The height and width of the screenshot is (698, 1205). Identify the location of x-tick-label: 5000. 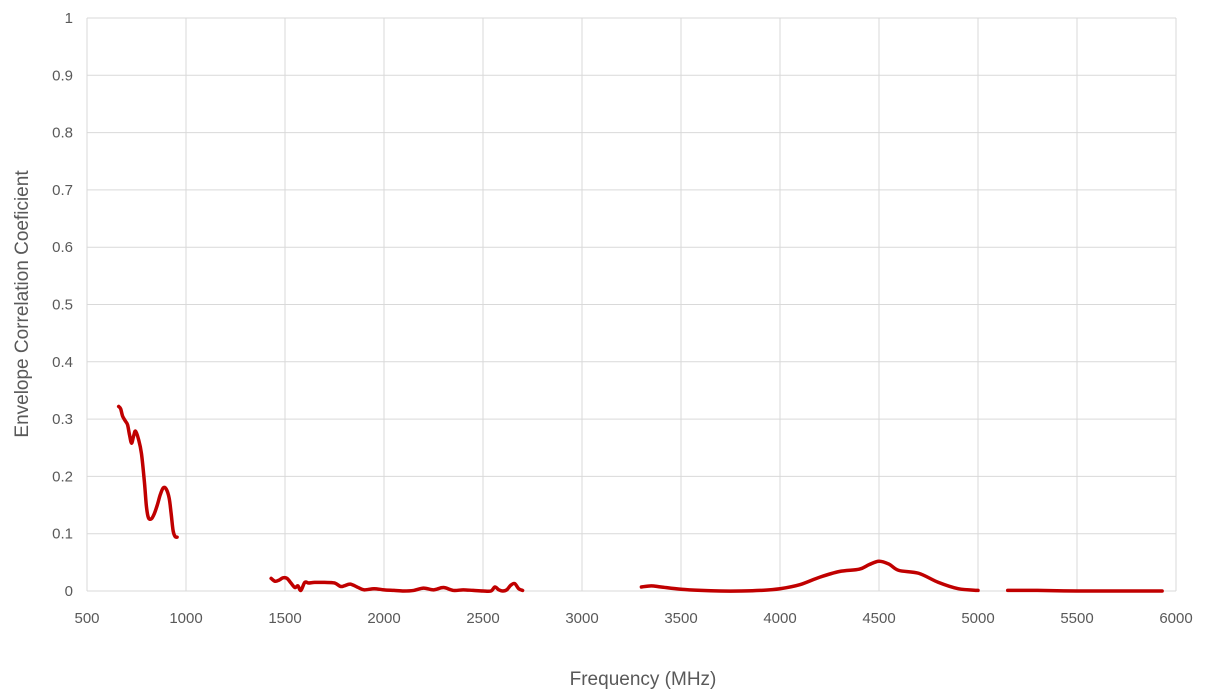
(977, 618).